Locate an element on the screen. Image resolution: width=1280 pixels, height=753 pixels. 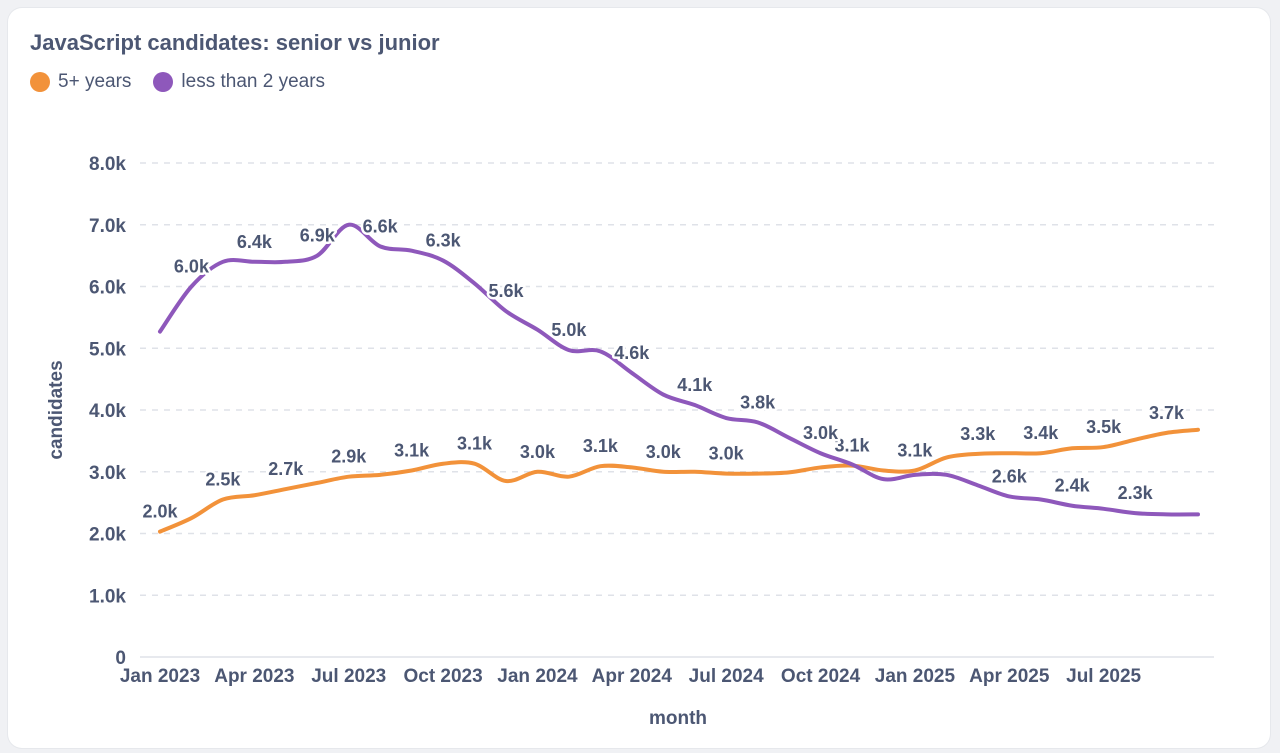
y-axis-title: candidates is located at coordinates (56, 409).